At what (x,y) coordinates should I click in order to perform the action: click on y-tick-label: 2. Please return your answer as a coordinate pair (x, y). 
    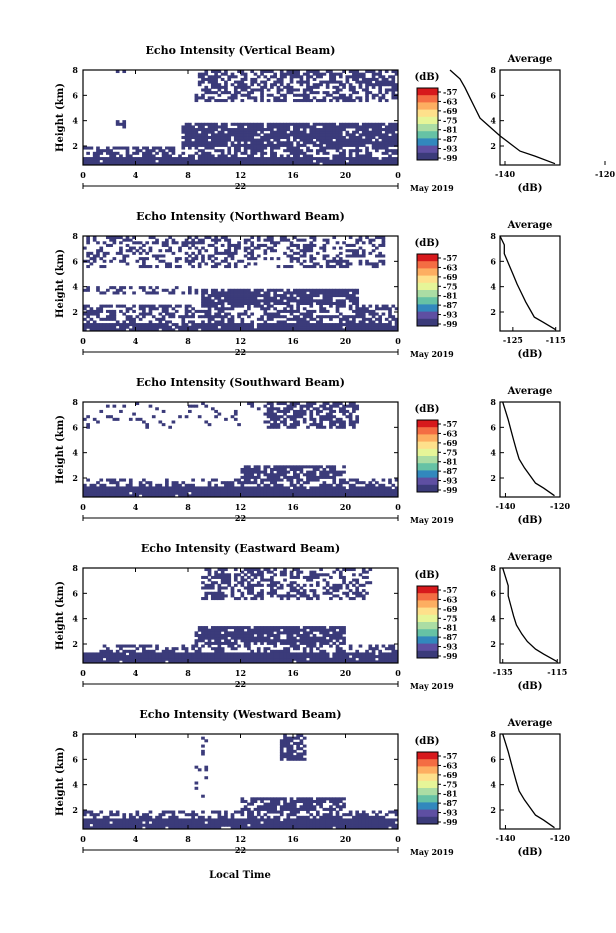
    Looking at the image, I should click on (75, 146).